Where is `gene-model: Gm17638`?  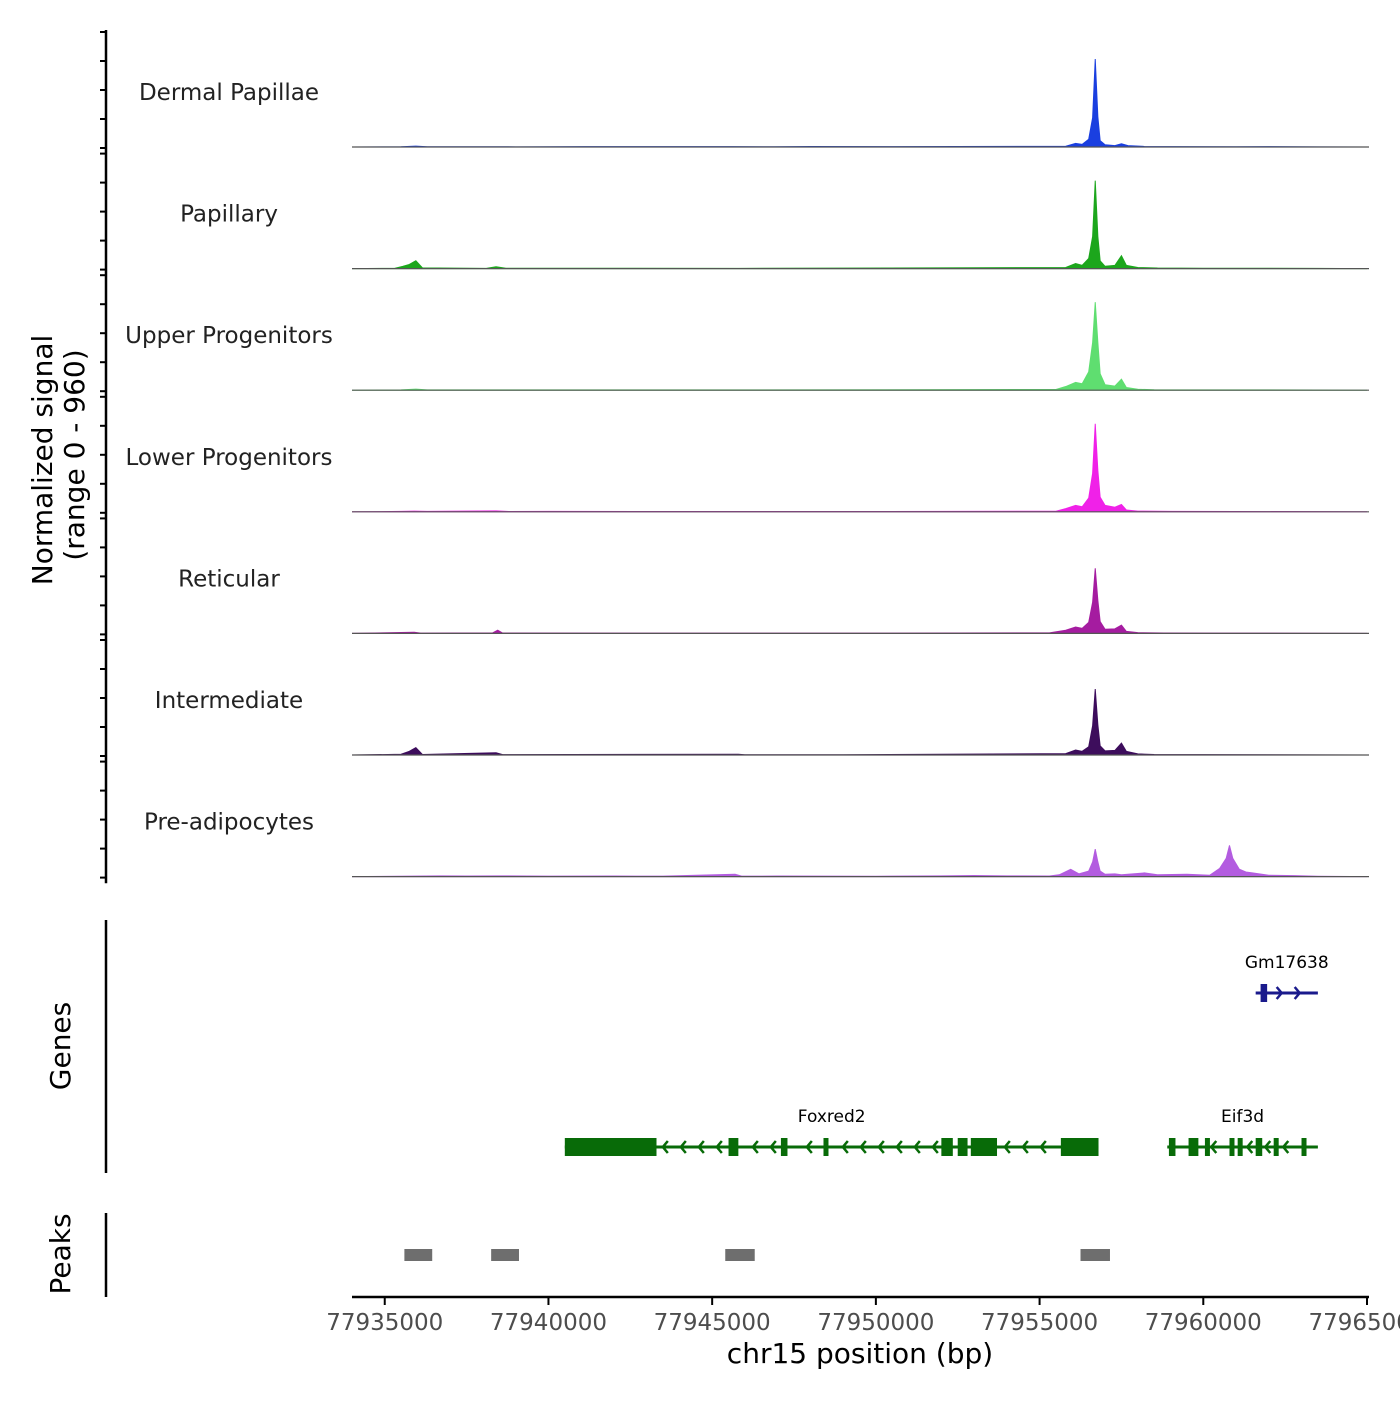 gene-model: Gm17638 is located at coordinates (1287, 977).